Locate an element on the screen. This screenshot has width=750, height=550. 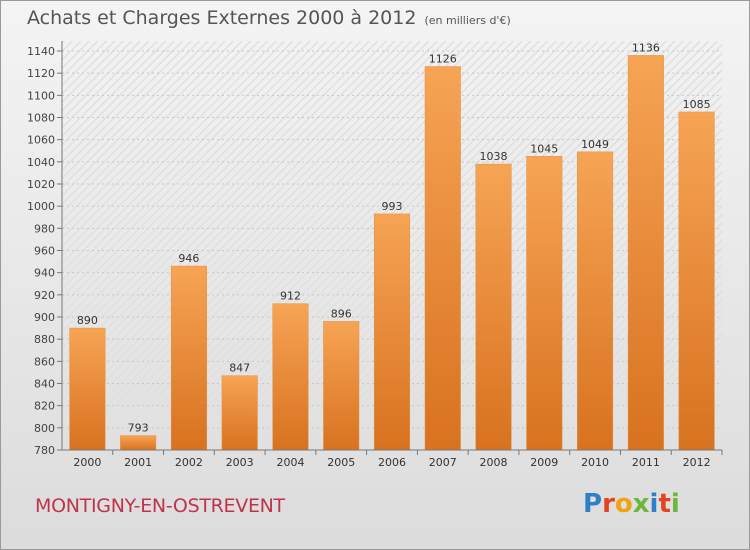
data-label: 1126 is located at coordinates (443, 59).